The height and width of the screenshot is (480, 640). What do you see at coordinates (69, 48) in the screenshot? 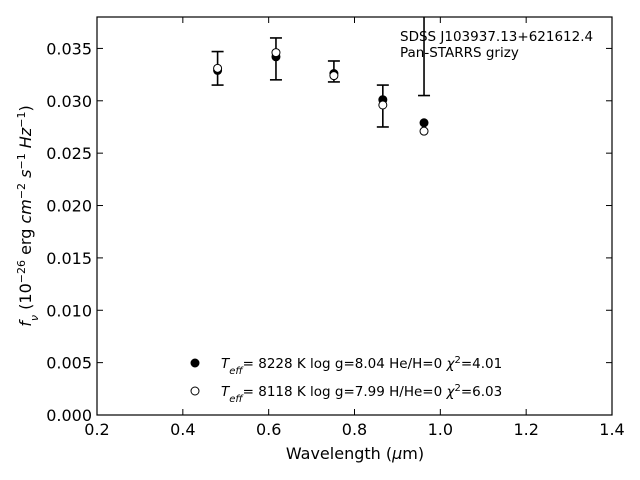
I see `y-tick-label: 0.035` at bounding box center [69, 48].